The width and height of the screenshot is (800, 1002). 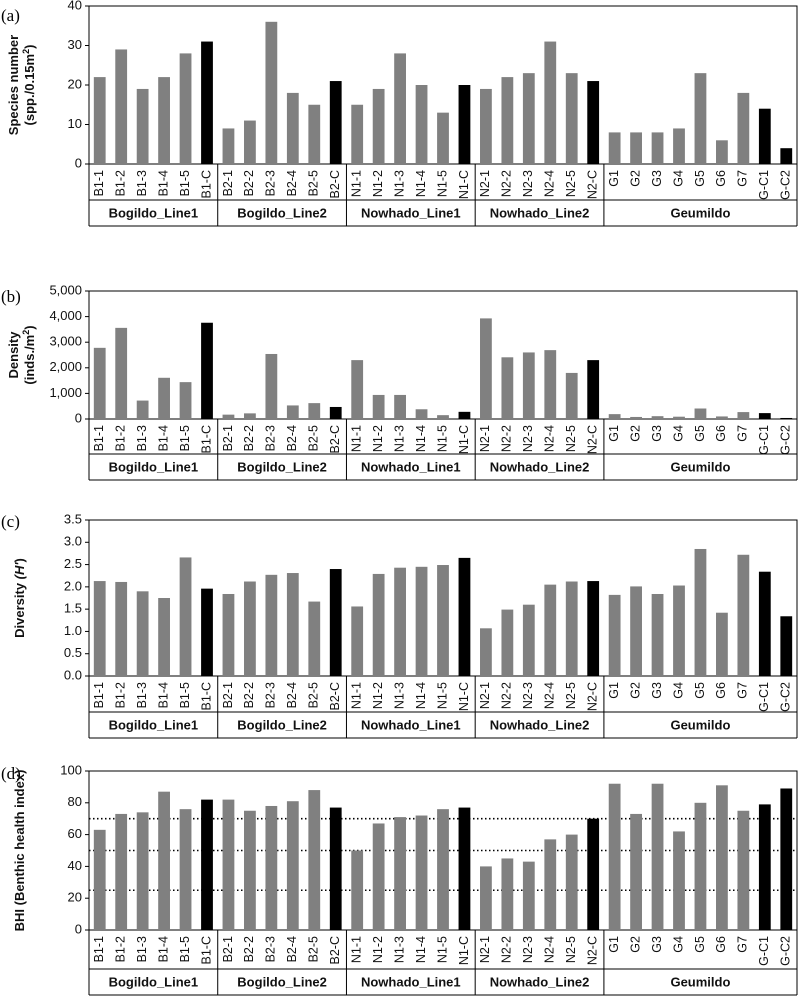 What do you see at coordinates (206, 184) in the screenshot?
I see `x-tick-label: B1-C` at bounding box center [206, 184].